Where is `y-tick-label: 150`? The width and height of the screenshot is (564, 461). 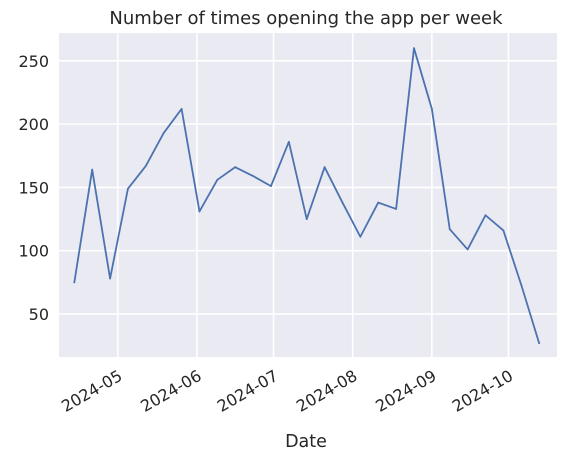
y-tick-label: 150 is located at coordinates (33, 187).